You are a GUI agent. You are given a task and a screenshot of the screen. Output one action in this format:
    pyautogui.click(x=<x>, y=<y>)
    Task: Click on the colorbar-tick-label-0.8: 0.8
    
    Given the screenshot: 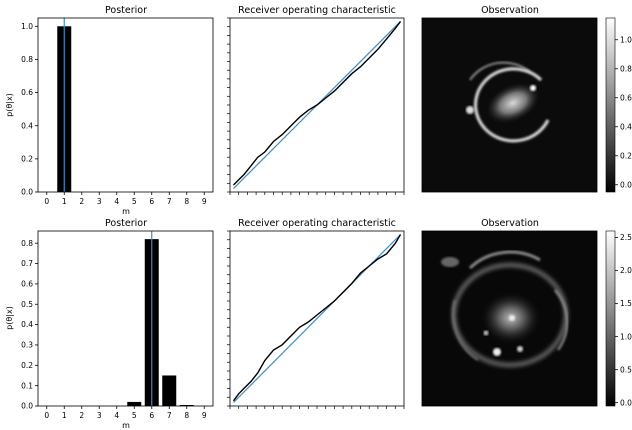 What is the action you would take?
    pyautogui.click(x=626, y=68)
    